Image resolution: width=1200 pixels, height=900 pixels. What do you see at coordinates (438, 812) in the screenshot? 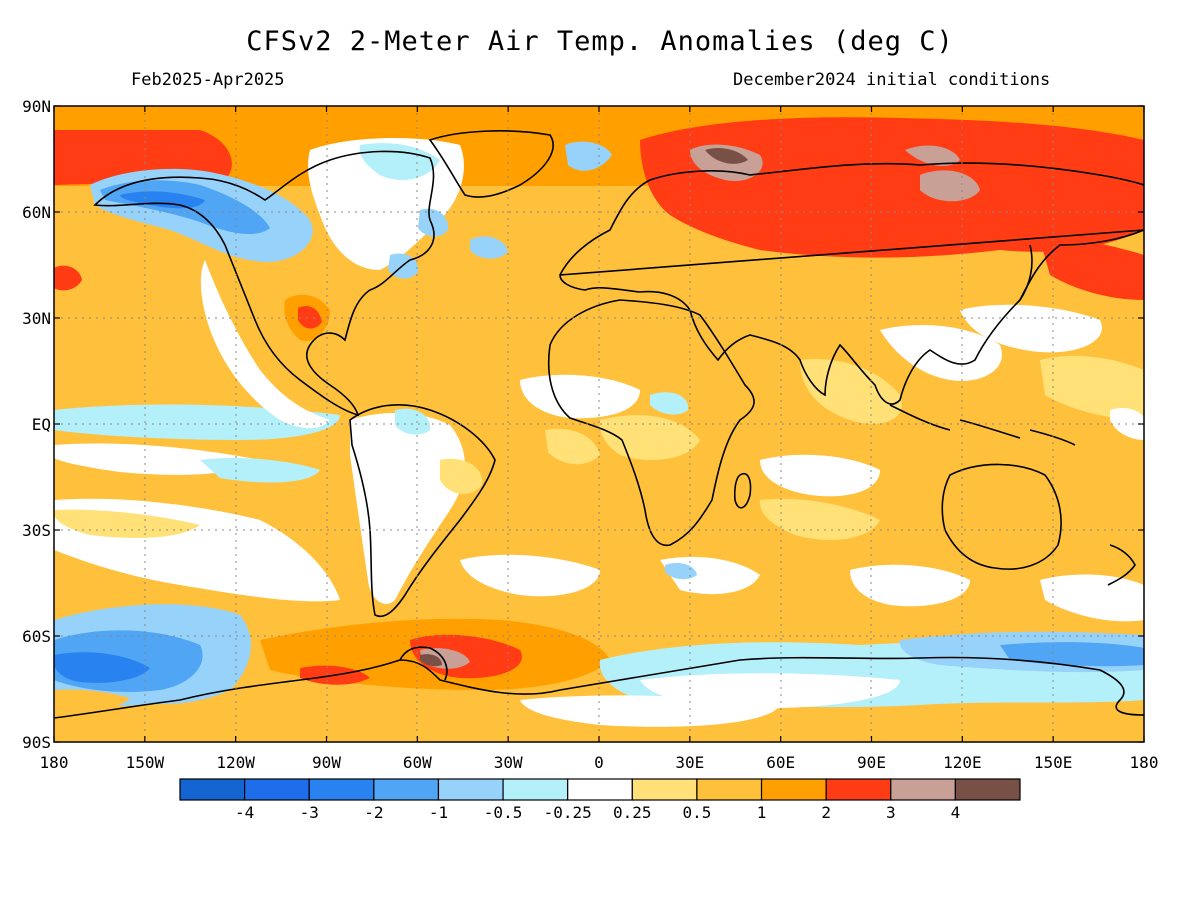
I see `color-bar-label: -1` at bounding box center [438, 812].